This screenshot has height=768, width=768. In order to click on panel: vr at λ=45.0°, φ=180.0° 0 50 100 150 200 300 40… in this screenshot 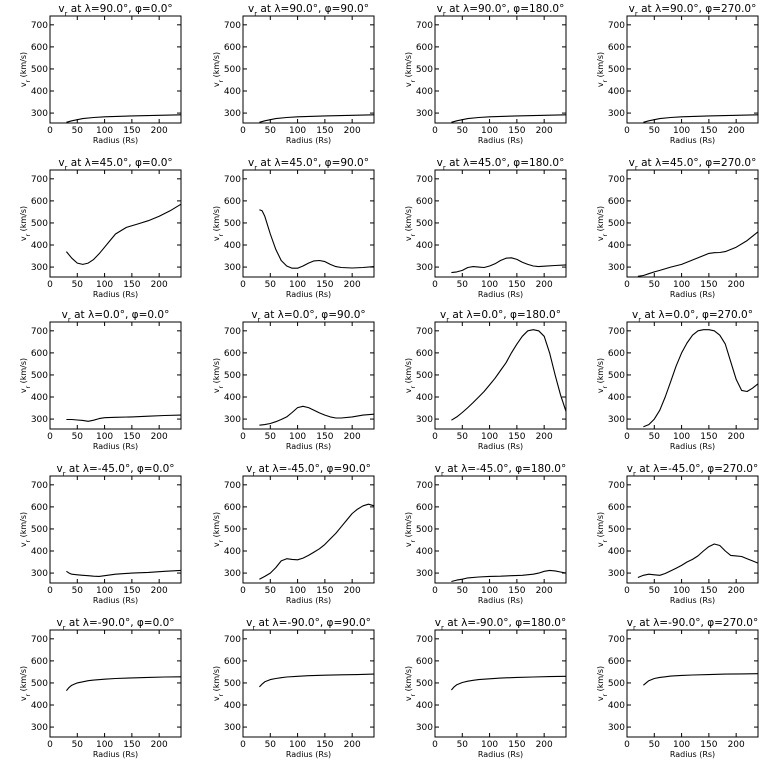, I will do `click(485, 228)`.